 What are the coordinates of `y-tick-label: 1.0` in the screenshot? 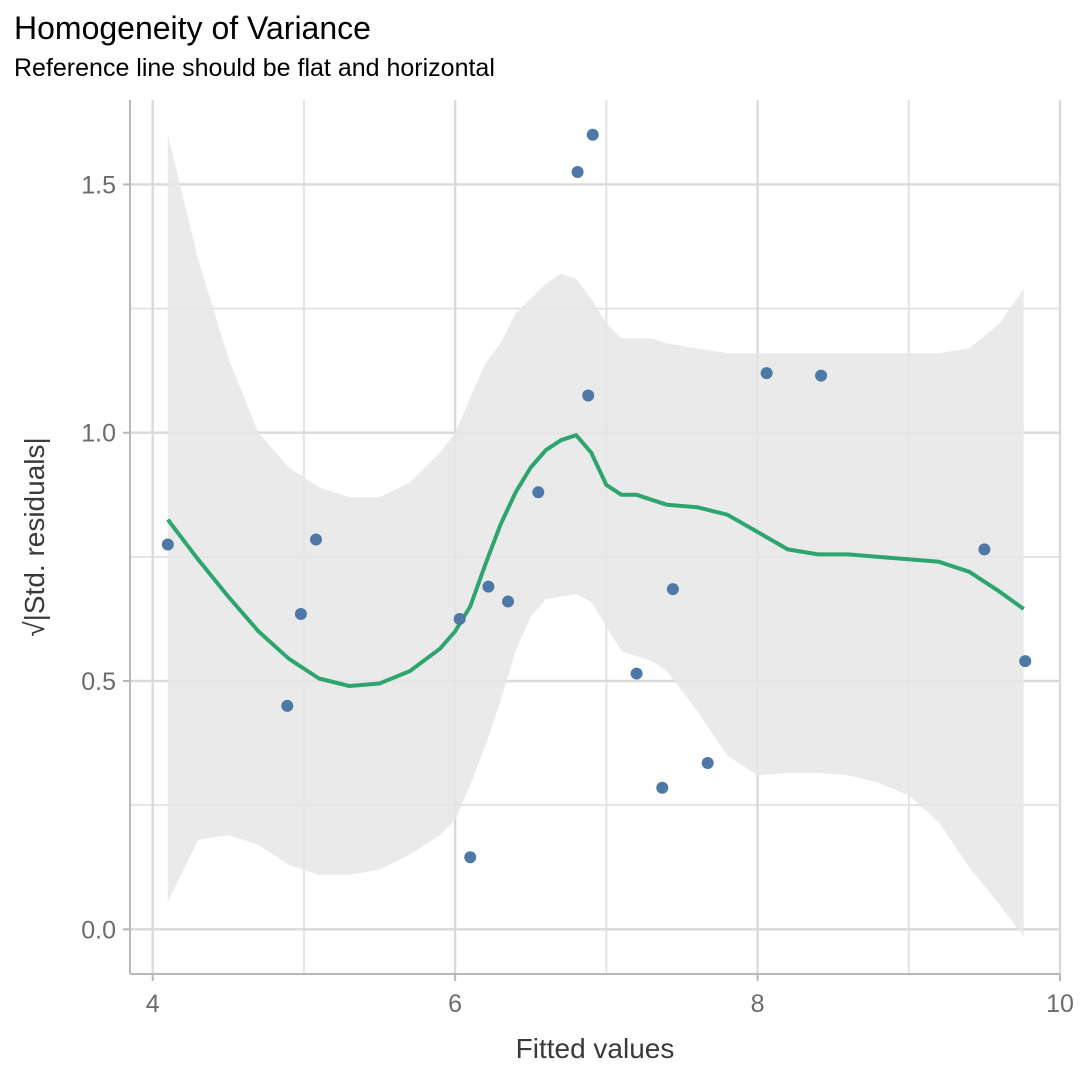 It's located at (98, 434).